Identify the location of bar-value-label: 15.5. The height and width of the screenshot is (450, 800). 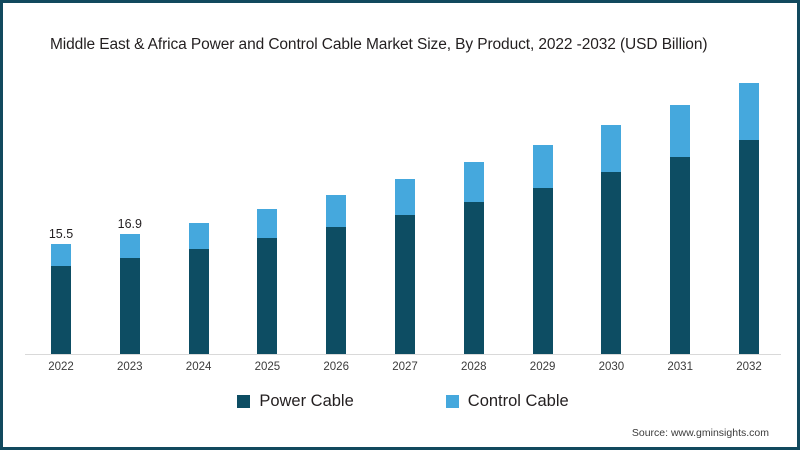
(61, 234).